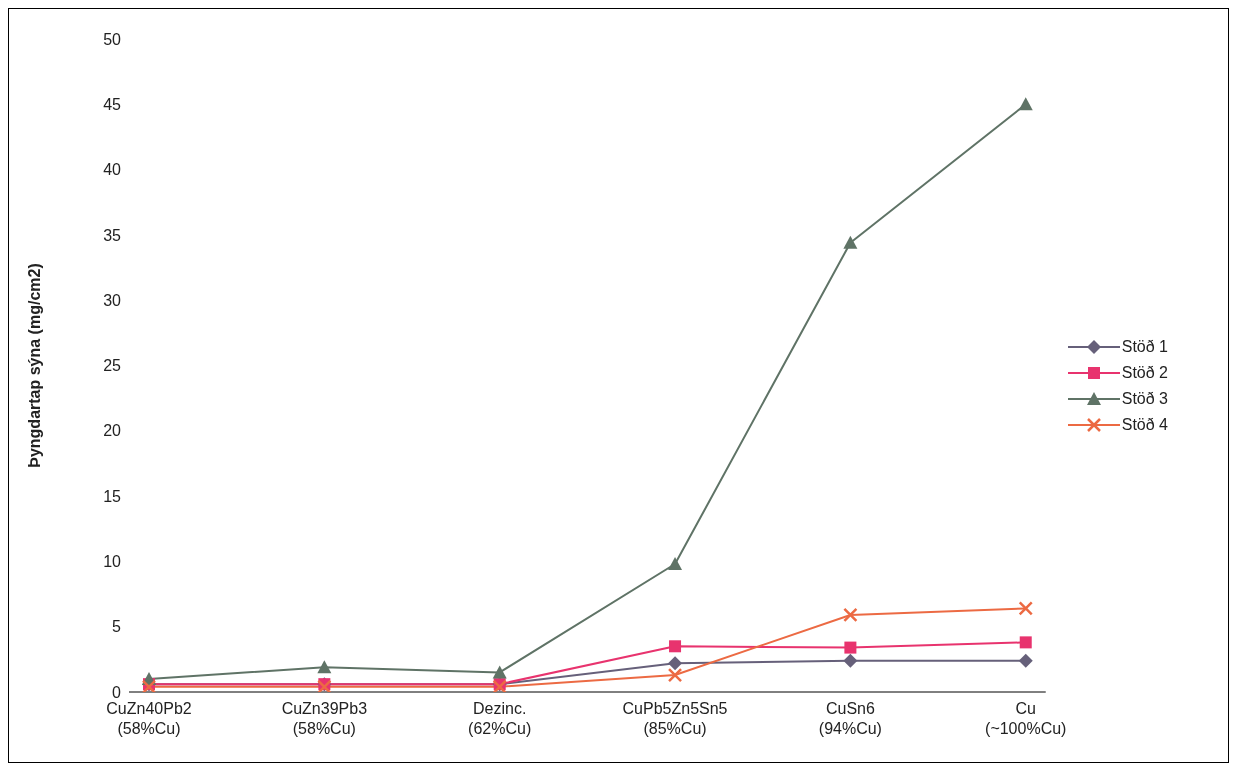  What do you see at coordinates (850, 718) in the screenshot?
I see `x-tick-label: CuSn6 (94%Cu)` at bounding box center [850, 718].